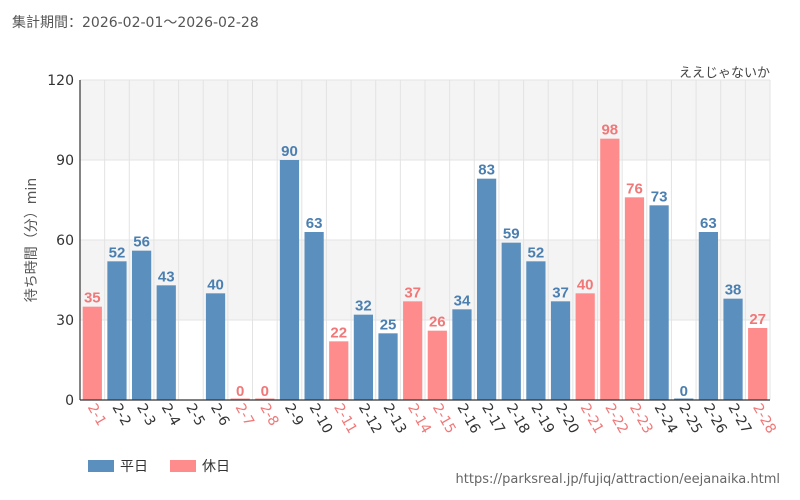 This screenshot has height=500, width=800. I want to click on x-tick-label-2-27: 2-27, so click(740, 419).